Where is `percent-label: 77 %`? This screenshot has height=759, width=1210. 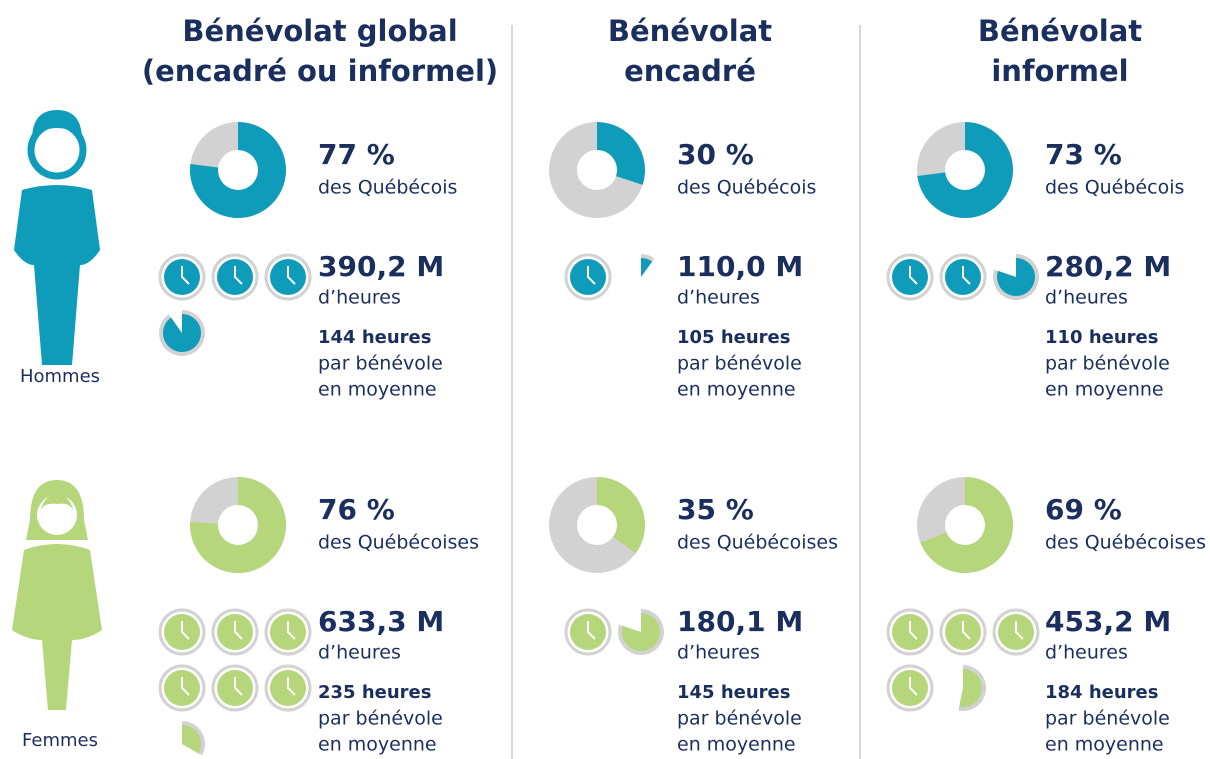
percent-label: 77 % is located at coordinates (356, 154).